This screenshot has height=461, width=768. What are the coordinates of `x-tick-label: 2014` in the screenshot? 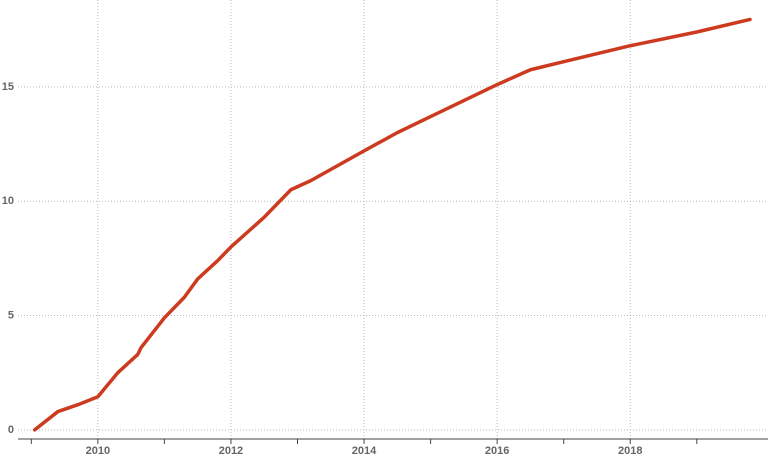 It's located at (364, 451).